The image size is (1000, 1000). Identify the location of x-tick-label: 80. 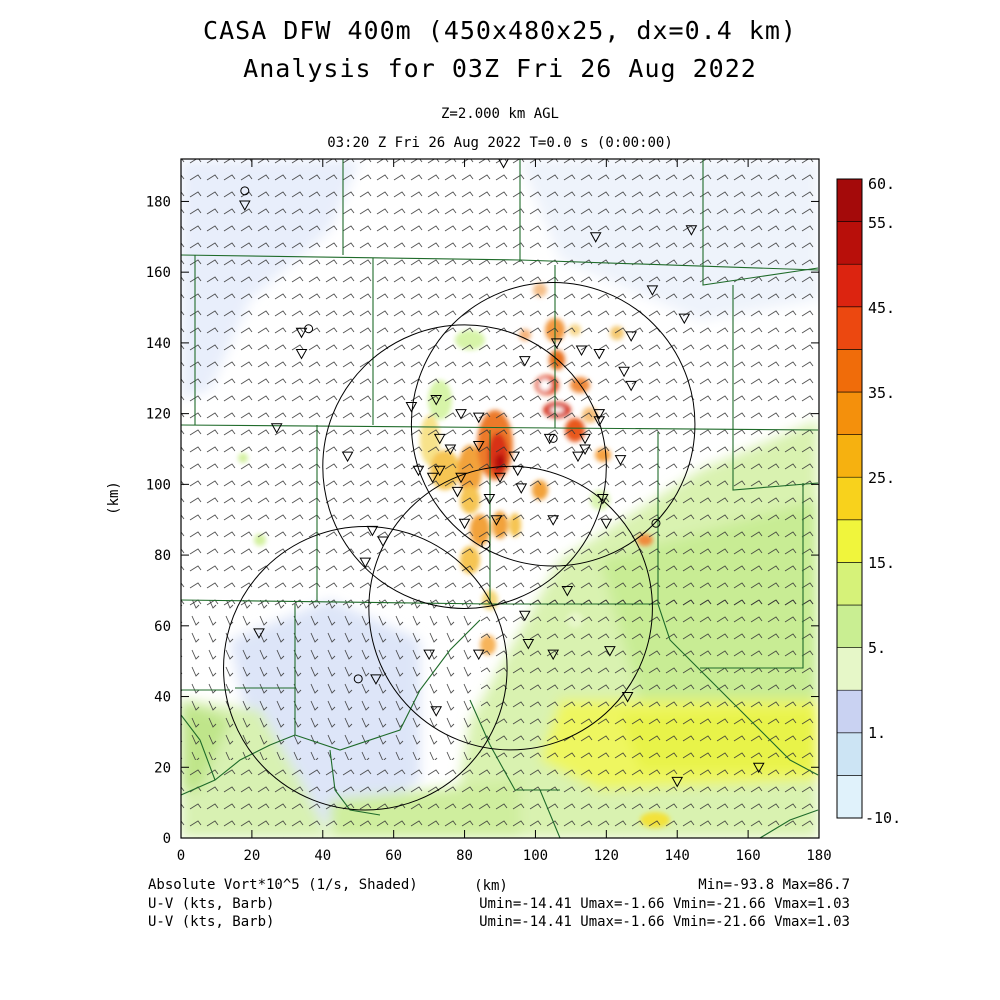
(464, 856).